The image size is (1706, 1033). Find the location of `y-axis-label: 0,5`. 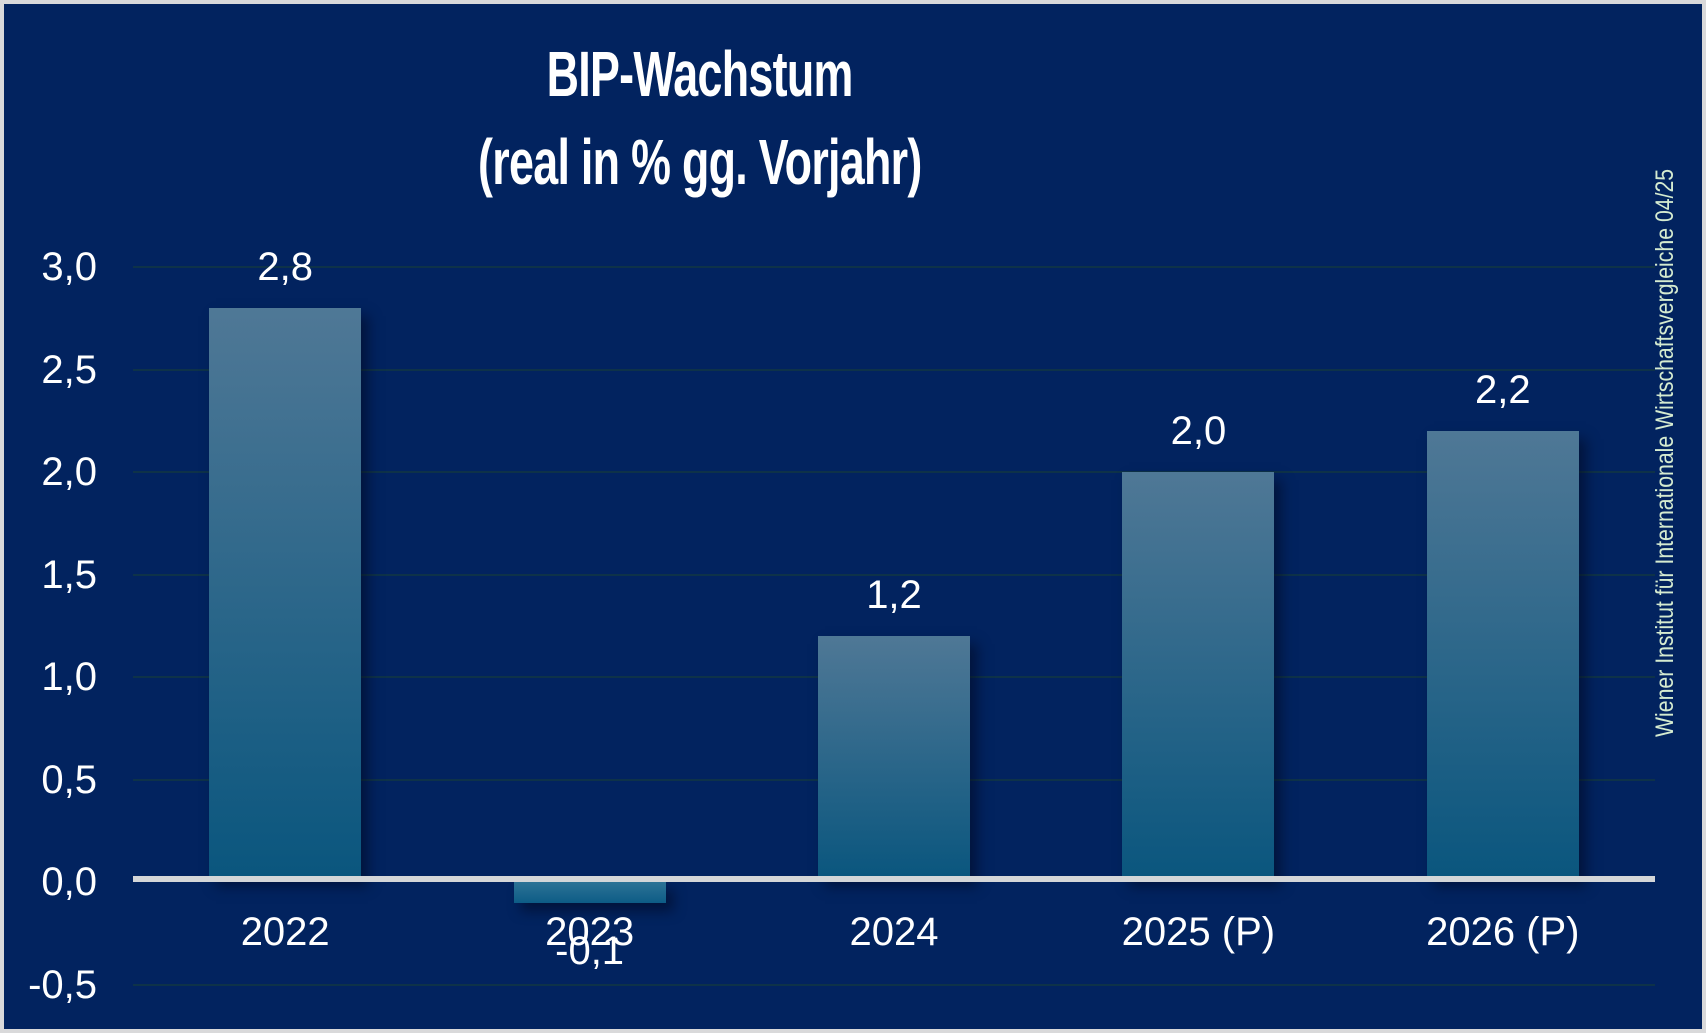

y-axis-label: 0,5 is located at coordinates (69, 779).